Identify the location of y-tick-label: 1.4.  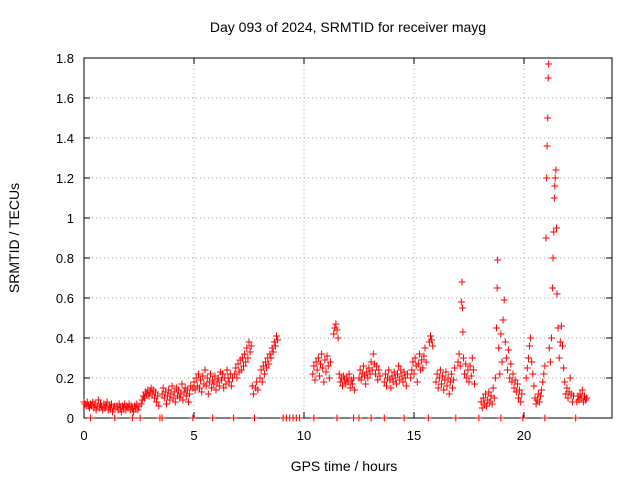
(65, 138).